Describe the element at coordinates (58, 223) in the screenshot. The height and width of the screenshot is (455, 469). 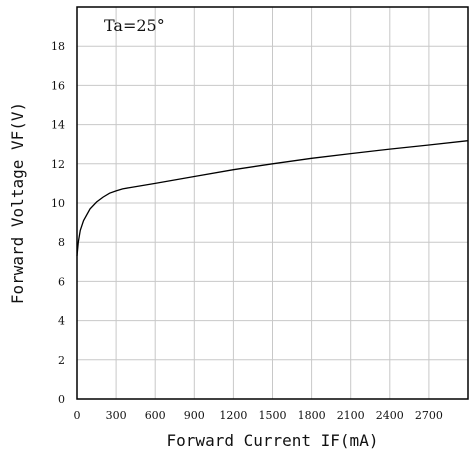
I see `y-tick-labels: 0 2 4 6 8 10 12 14 16 18` at that location.